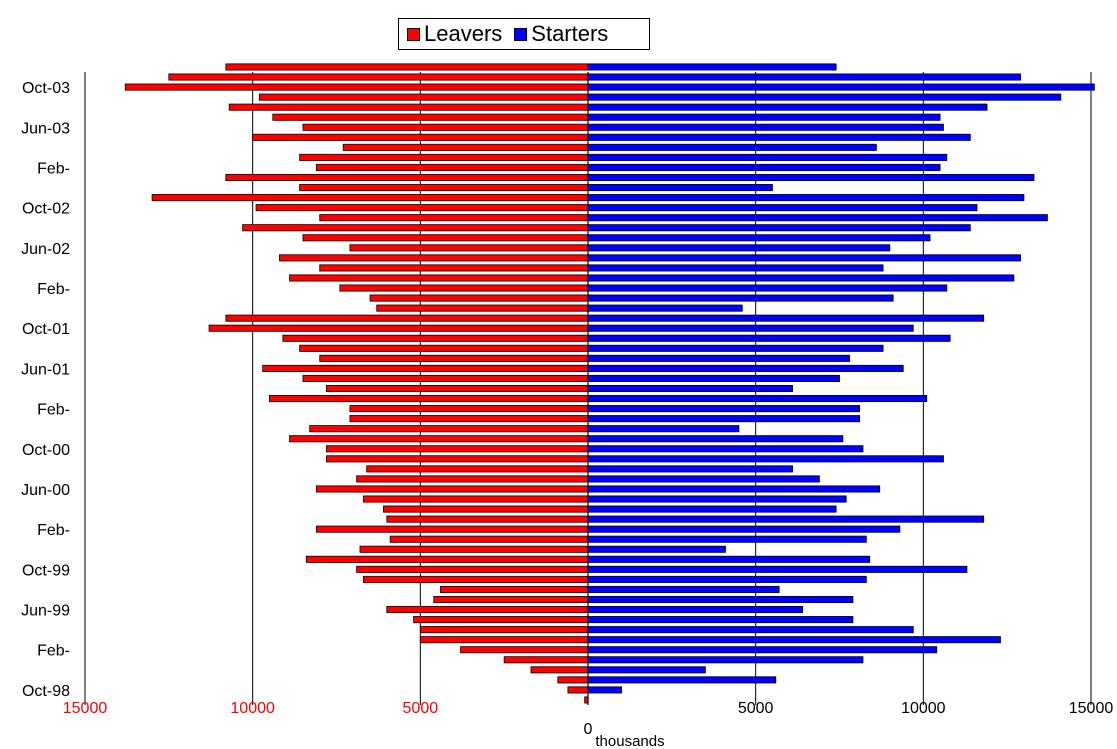  What do you see at coordinates (45, 249) in the screenshot?
I see `y-tick-label-11: Jun-02` at bounding box center [45, 249].